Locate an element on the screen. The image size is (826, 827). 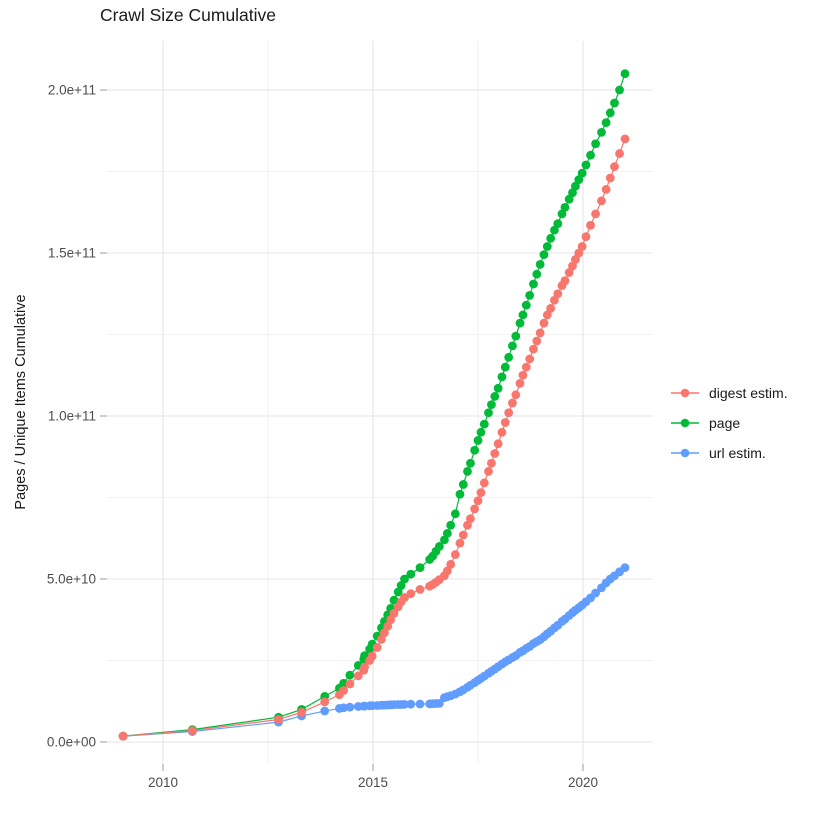
svg-text: 1.5e+11 is located at coordinates (72, 253).